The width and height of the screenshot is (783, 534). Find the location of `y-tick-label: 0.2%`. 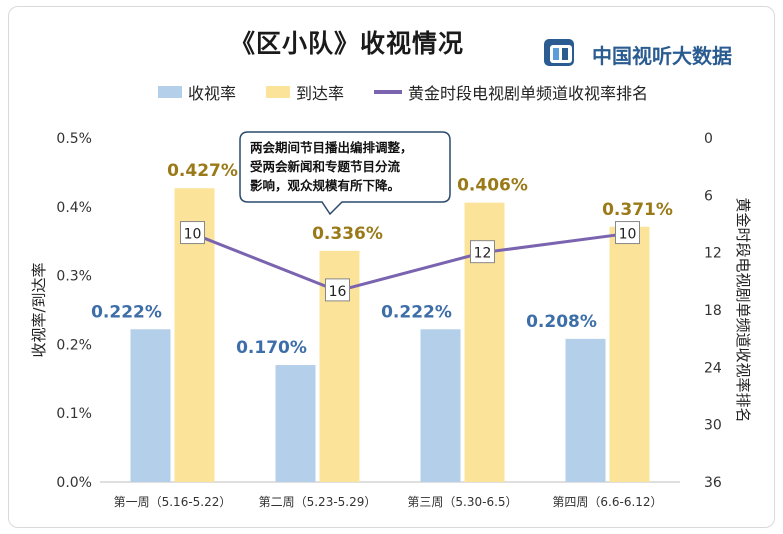

y-tick-label: 0.2% is located at coordinates (74, 345).